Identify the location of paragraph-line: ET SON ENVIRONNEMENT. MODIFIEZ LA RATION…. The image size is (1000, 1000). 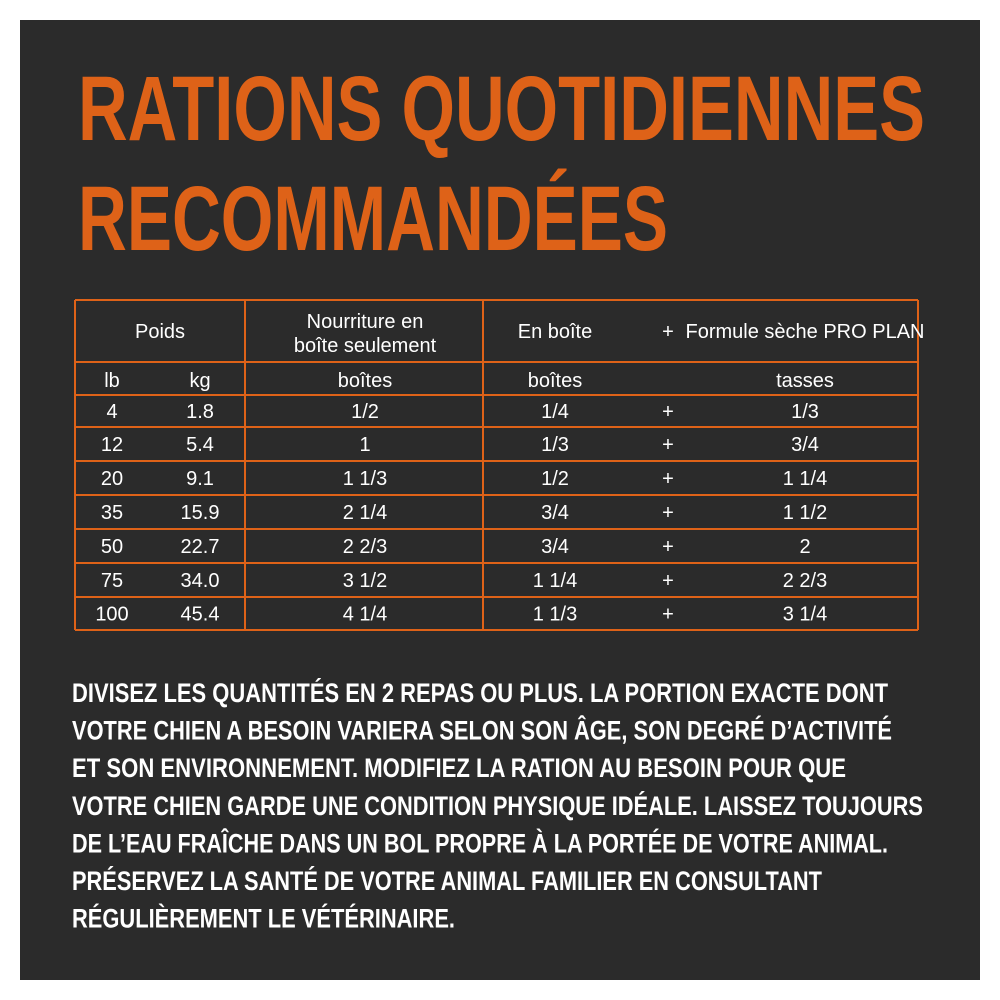
(459, 768).